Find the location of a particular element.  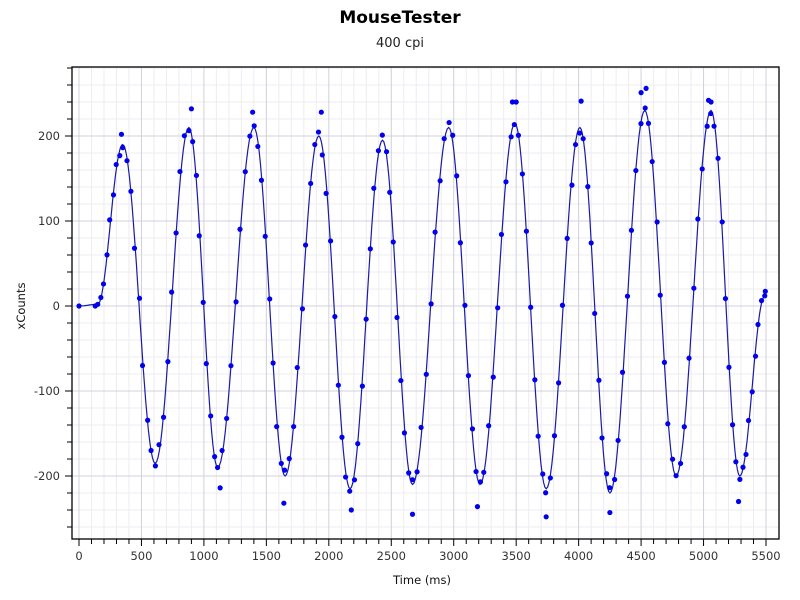

x-tick-label: 5000 is located at coordinates (703, 556).